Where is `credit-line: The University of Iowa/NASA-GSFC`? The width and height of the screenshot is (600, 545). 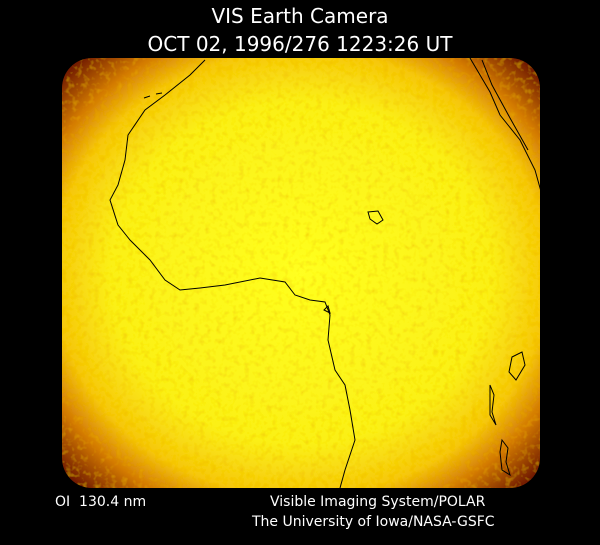 credit-line: The University of Iowa/NASA-GSFC is located at coordinates (373, 522).